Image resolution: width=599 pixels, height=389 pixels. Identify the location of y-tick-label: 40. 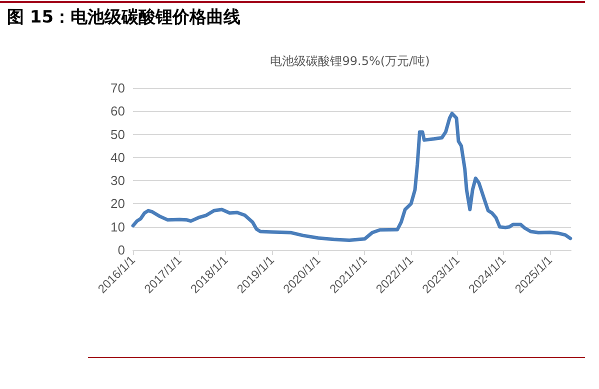
(117, 157).